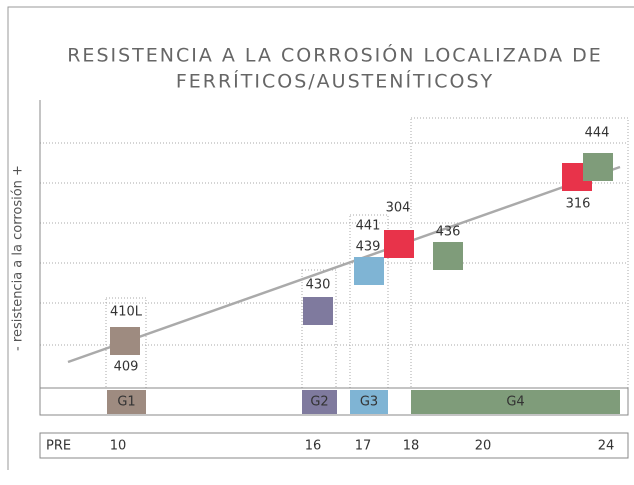 This screenshot has height=485, width=634. What do you see at coordinates (334, 445) in the screenshot?
I see `pre-bar` at bounding box center [334, 445].